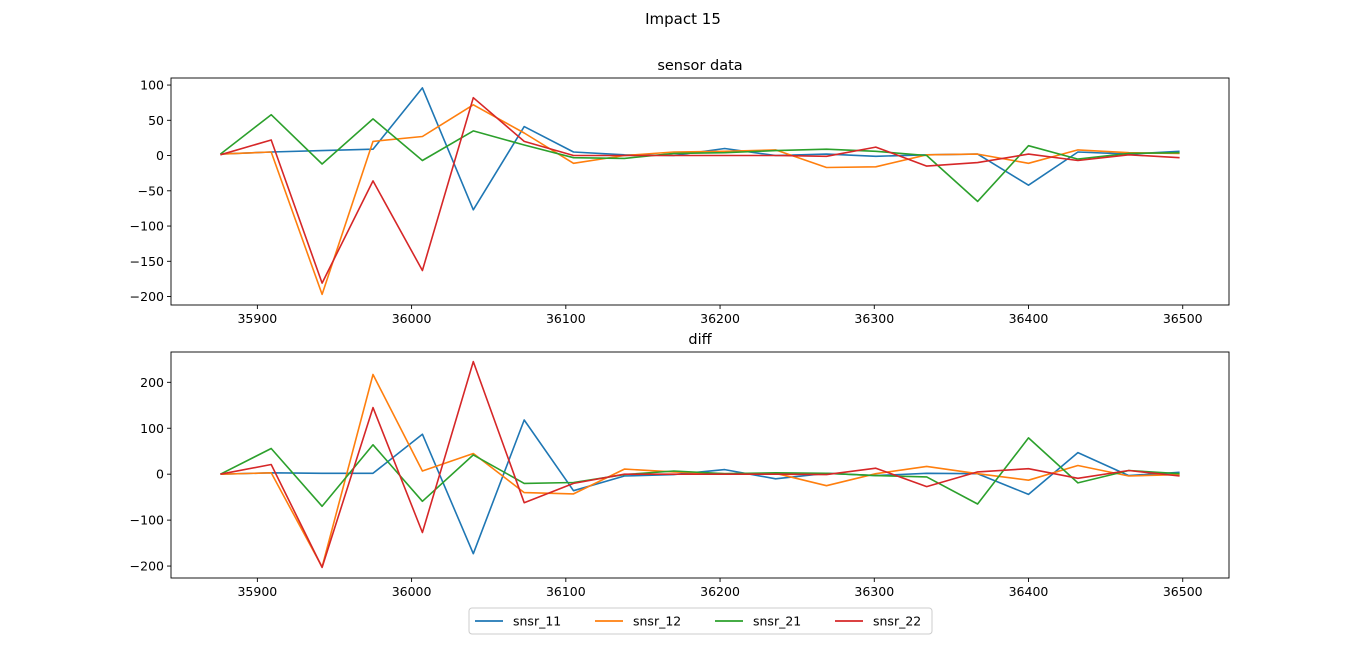  I want to click on chart-1-ytick-label: −100, so click(147, 226).